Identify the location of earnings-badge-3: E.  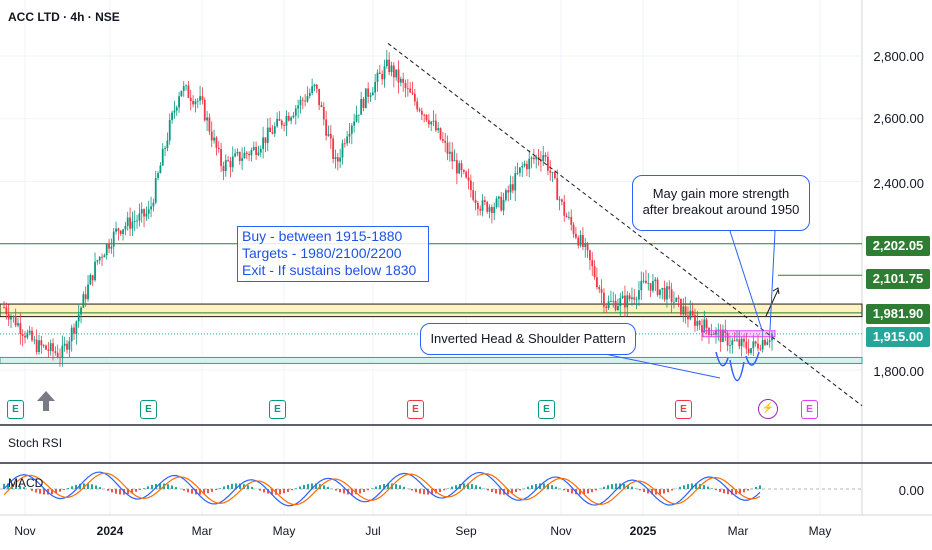
(277, 409).